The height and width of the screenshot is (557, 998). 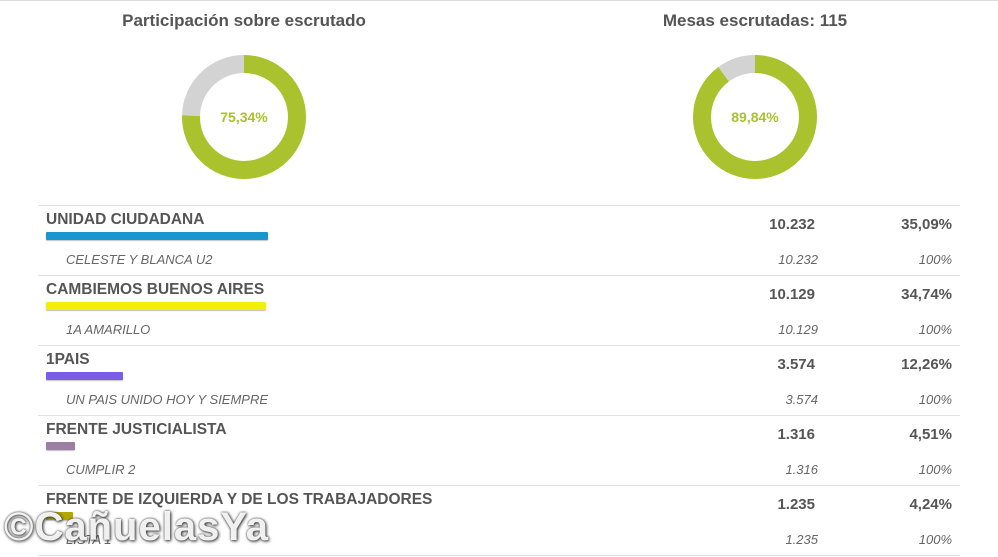 I want to click on participation-segments, so click(x=244, y=117).